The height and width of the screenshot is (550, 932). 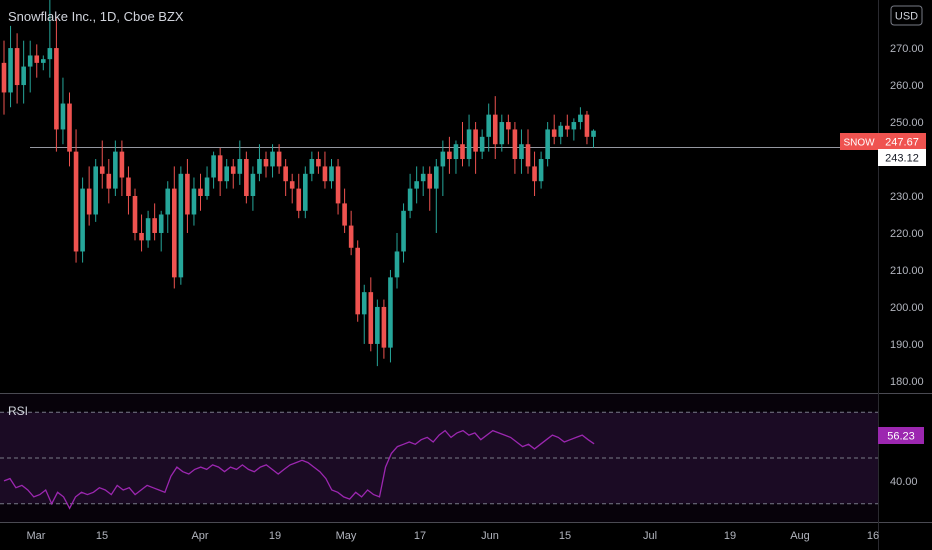 I want to click on last-price-symbol: SNOW, so click(x=859, y=143).